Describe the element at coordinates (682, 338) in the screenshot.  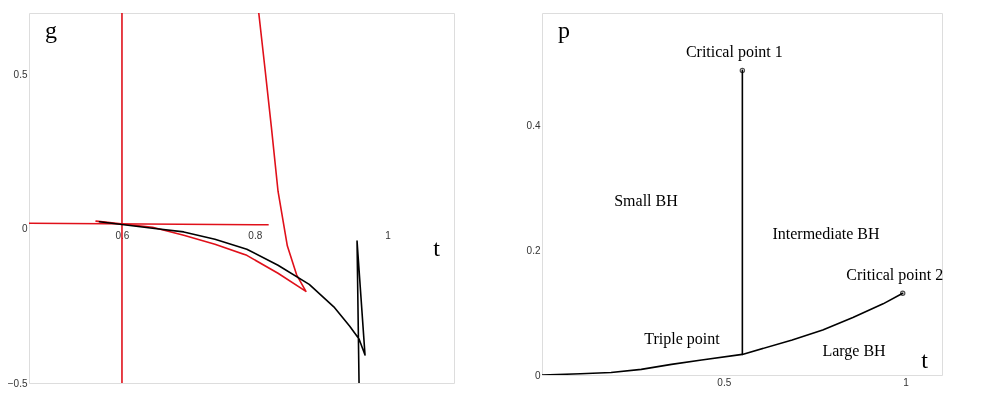
I see `annotation: Triple point` at that location.